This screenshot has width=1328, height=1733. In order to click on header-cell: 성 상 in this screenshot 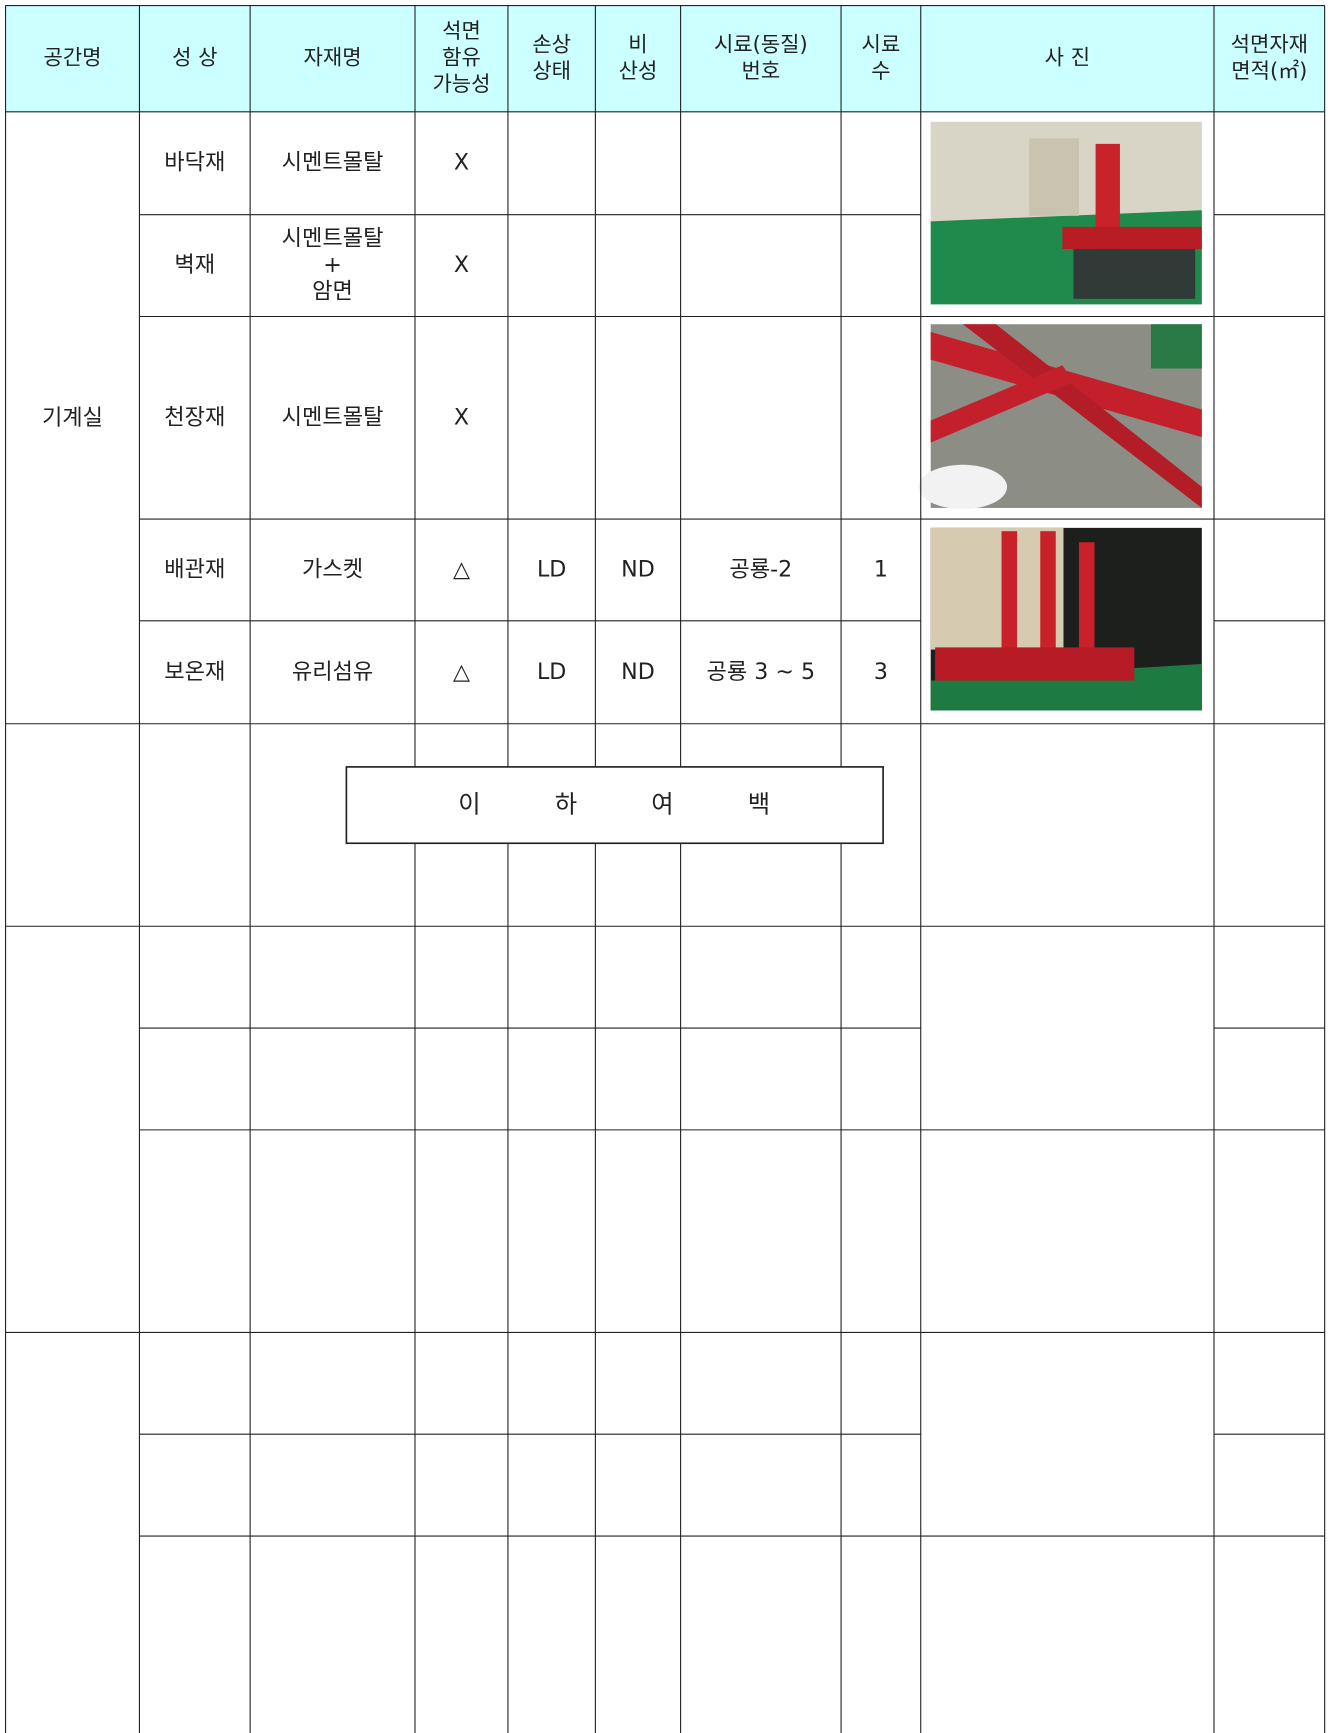, I will do `click(194, 57)`.